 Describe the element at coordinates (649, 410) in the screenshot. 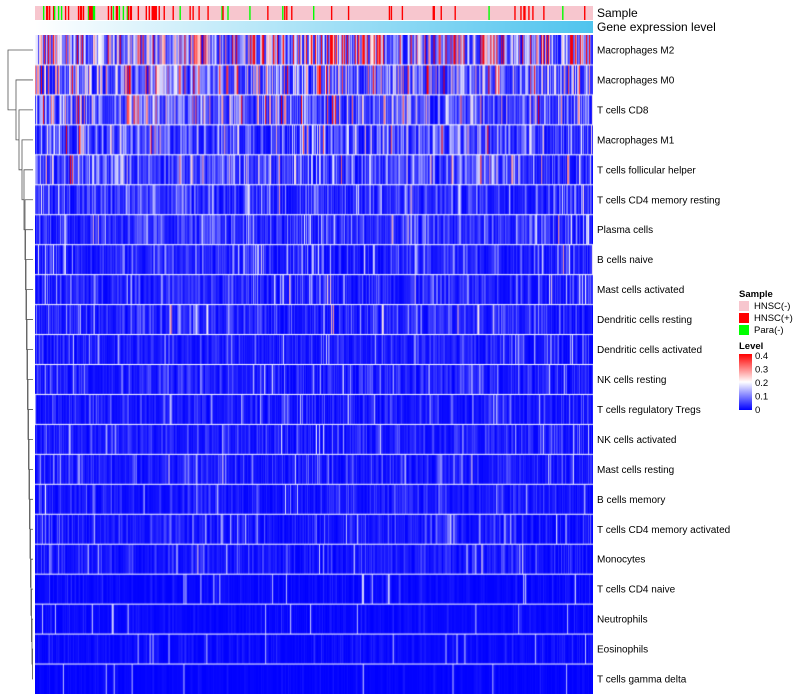

I see `row-label: T cells regulatory Tregs` at that location.